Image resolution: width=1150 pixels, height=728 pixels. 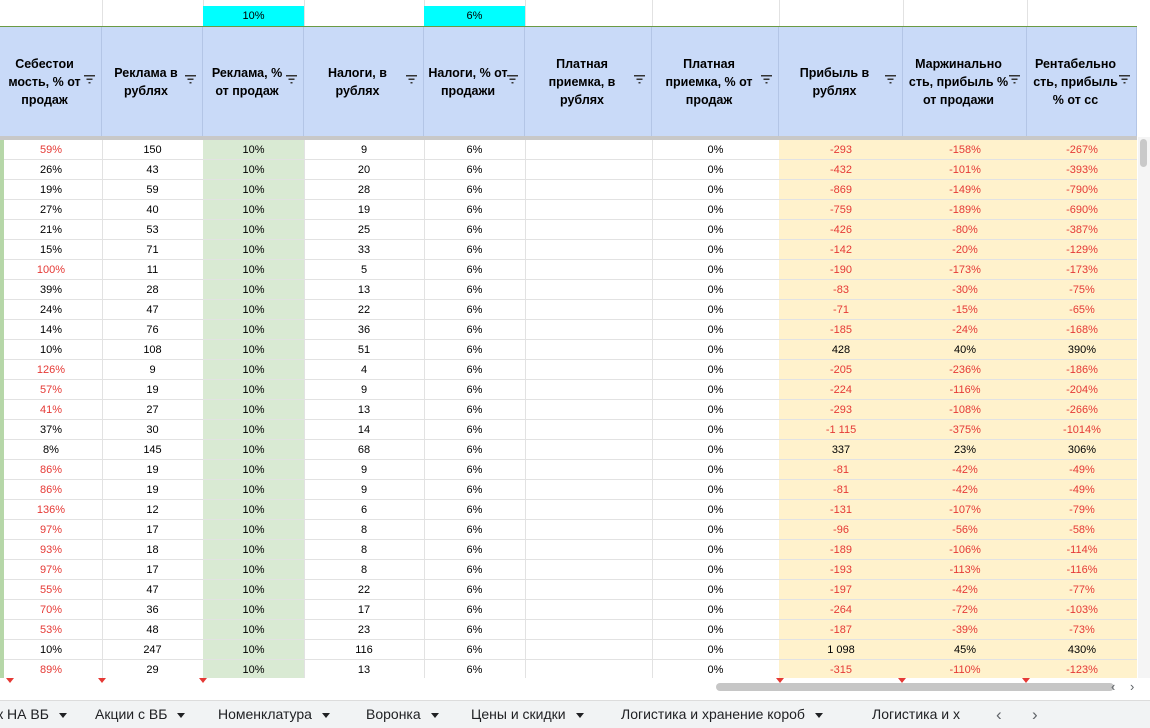 What do you see at coordinates (364, 81) in the screenshot?
I see `column-header: Налоги, в рублях` at bounding box center [364, 81].